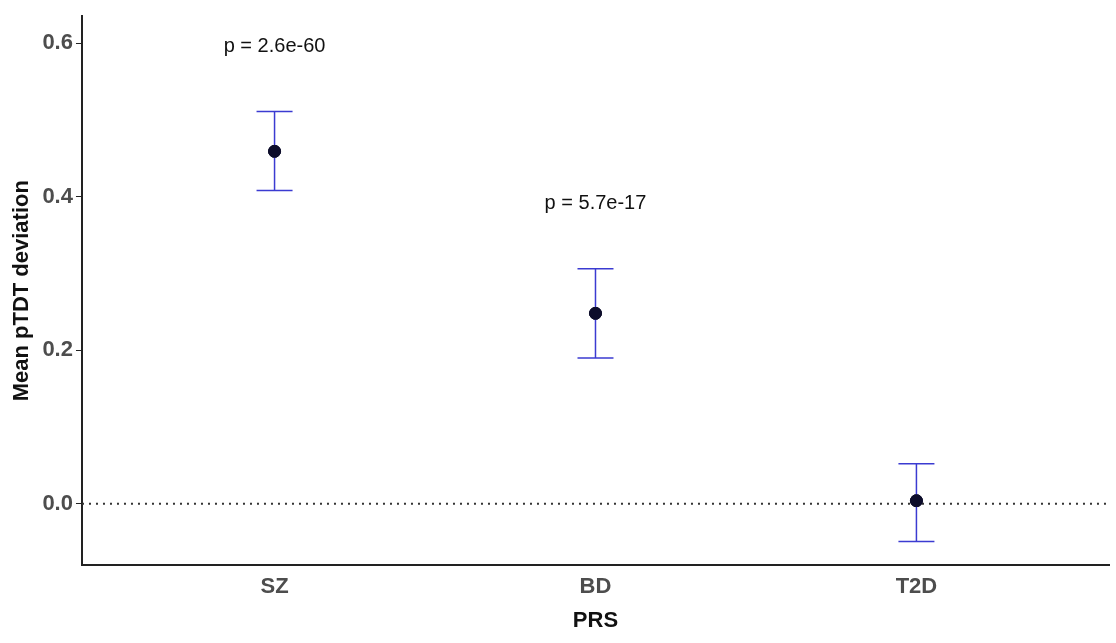 This screenshot has height=643, width=1116. I want to click on y-tick-label: 0.0, so click(57, 502).